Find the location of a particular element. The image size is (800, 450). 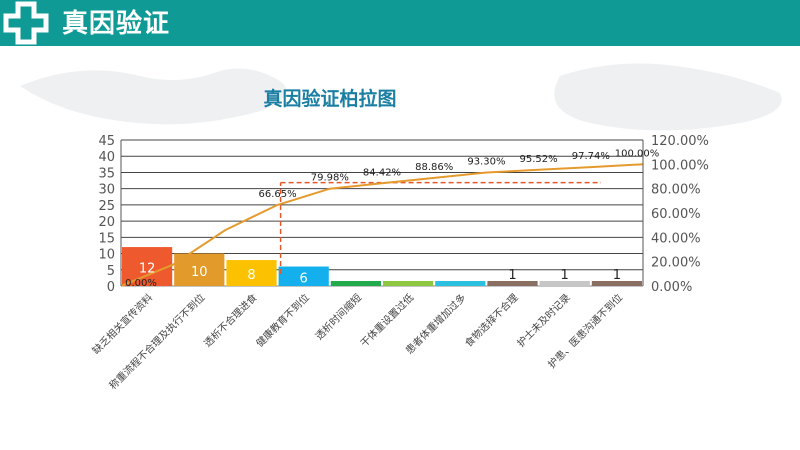

category-label: 透析时间缩短 is located at coordinates (338, 317).